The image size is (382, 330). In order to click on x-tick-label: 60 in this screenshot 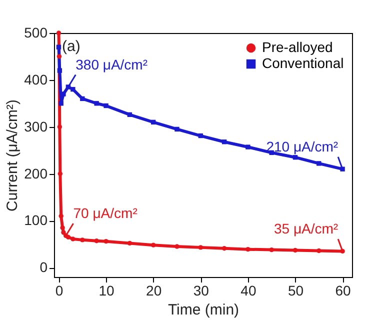, I will do `click(343, 290)`.